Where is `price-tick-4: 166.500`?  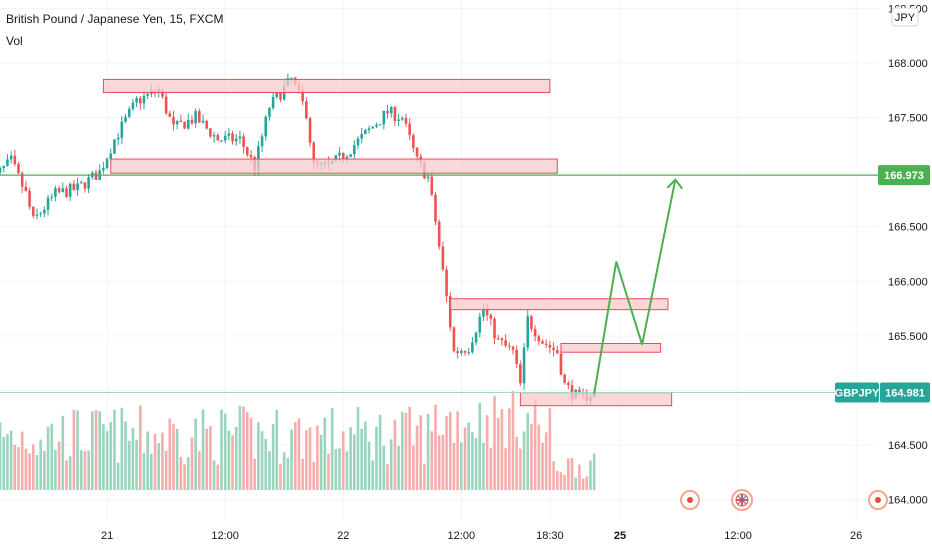
price-tick-4: 166.500 is located at coordinates (908, 228).